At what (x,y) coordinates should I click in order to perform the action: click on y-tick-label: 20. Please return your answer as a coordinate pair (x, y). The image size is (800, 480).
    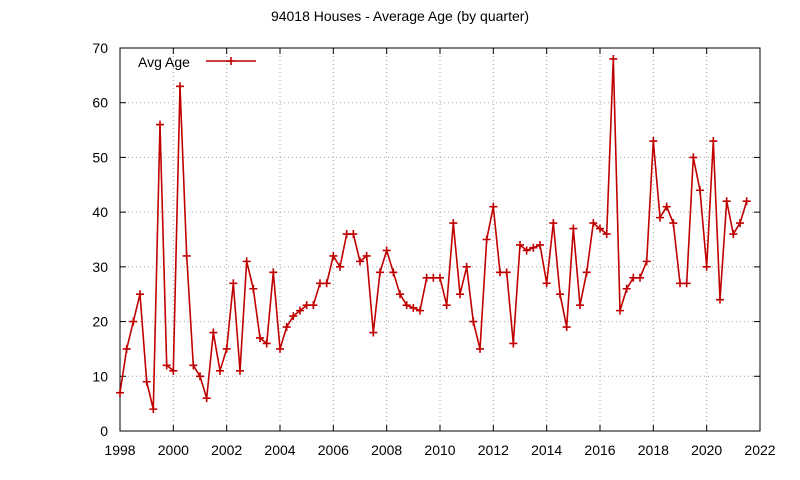
    Looking at the image, I should click on (100, 322).